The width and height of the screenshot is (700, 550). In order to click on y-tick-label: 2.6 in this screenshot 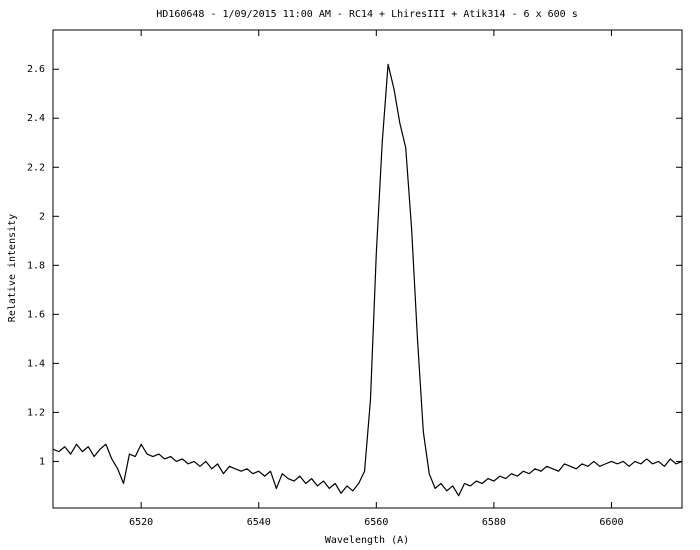, I will do `click(36, 69)`.